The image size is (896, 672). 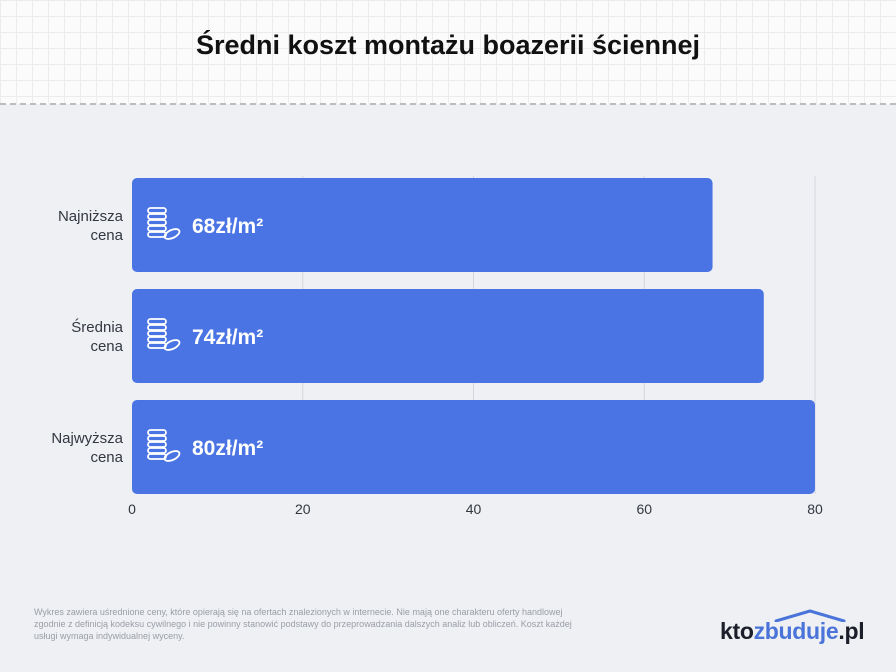 I want to click on bar-value-label: 80zł/m², so click(x=227, y=448).